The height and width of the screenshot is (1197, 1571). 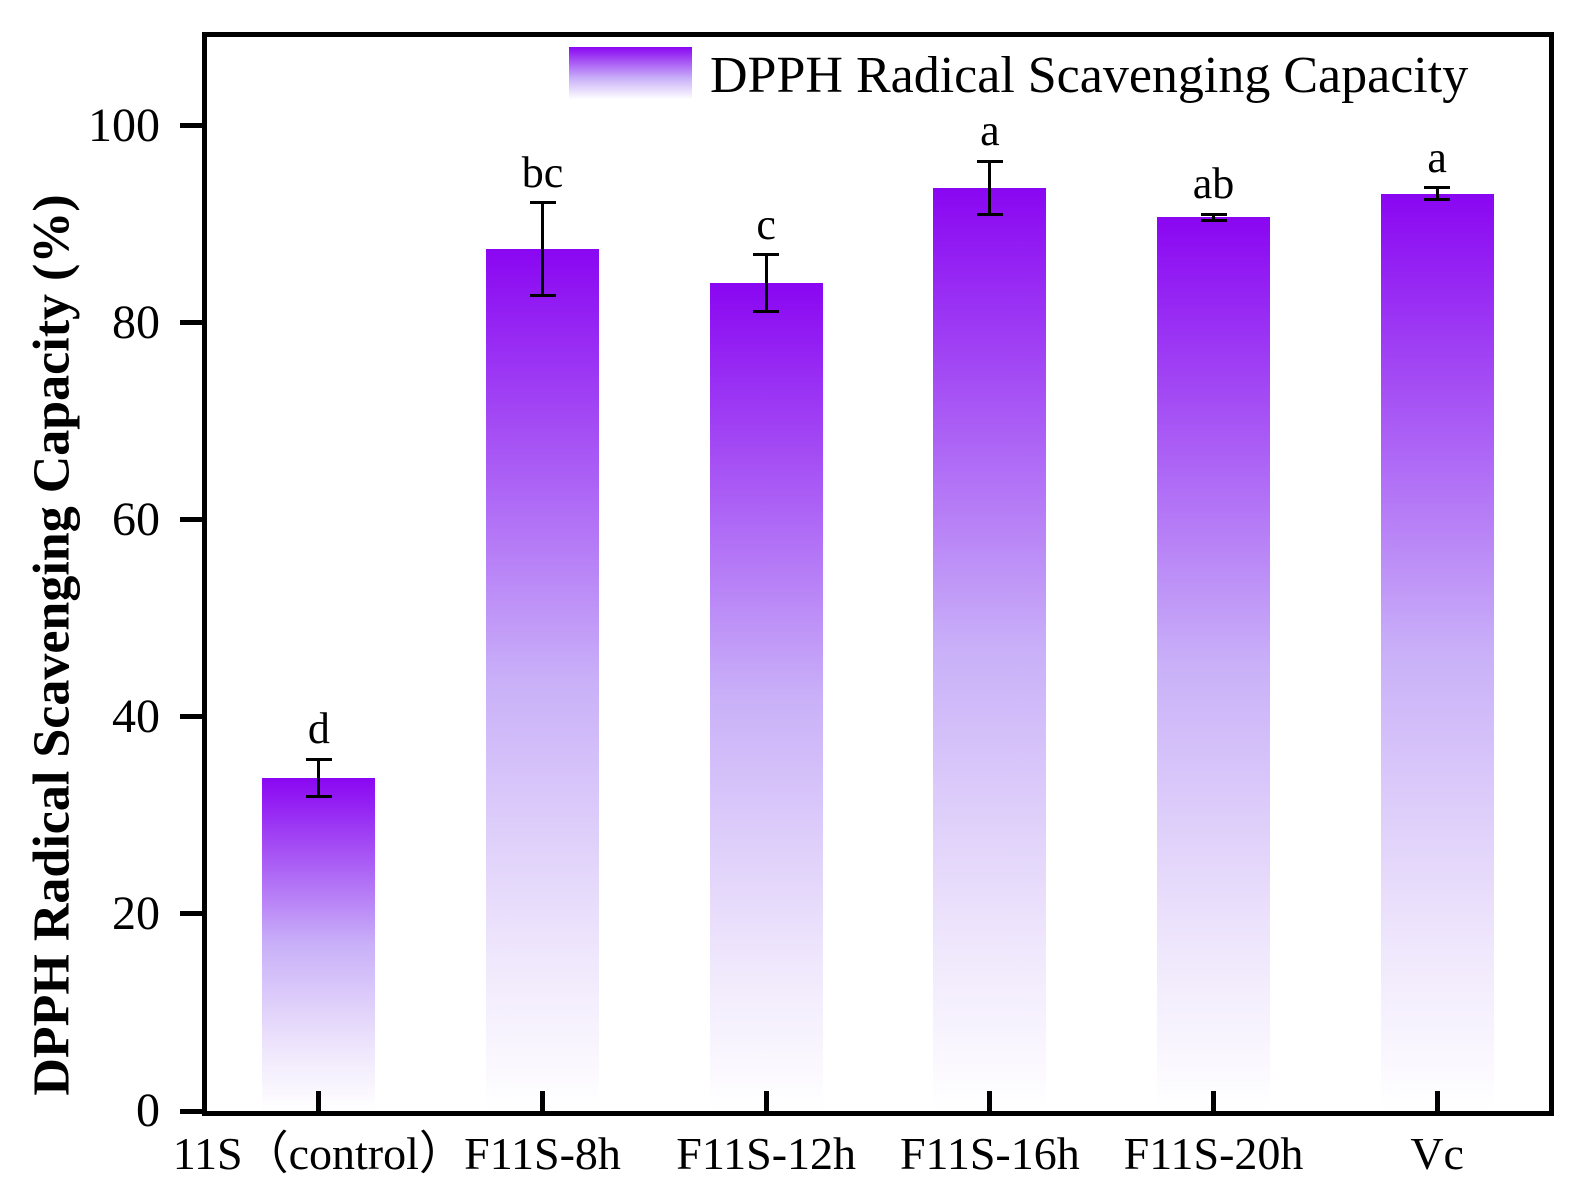 What do you see at coordinates (1213, 184) in the screenshot?
I see `sig-letter-5: ab` at bounding box center [1213, 184].